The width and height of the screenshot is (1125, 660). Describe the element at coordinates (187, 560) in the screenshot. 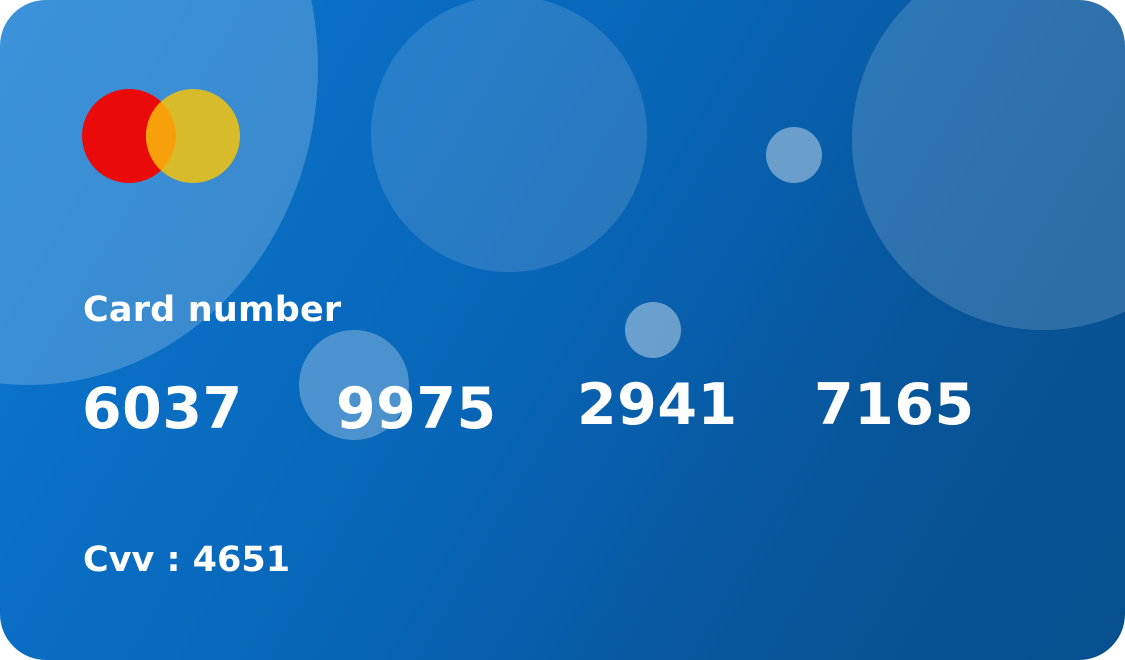

I see `cvv-text: Cvv : 4651` at that location.